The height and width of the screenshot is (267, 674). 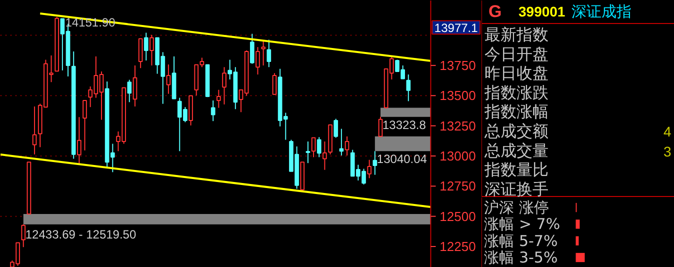 I want to click on y-tick-label: 13250, so click(x=458, y=126).